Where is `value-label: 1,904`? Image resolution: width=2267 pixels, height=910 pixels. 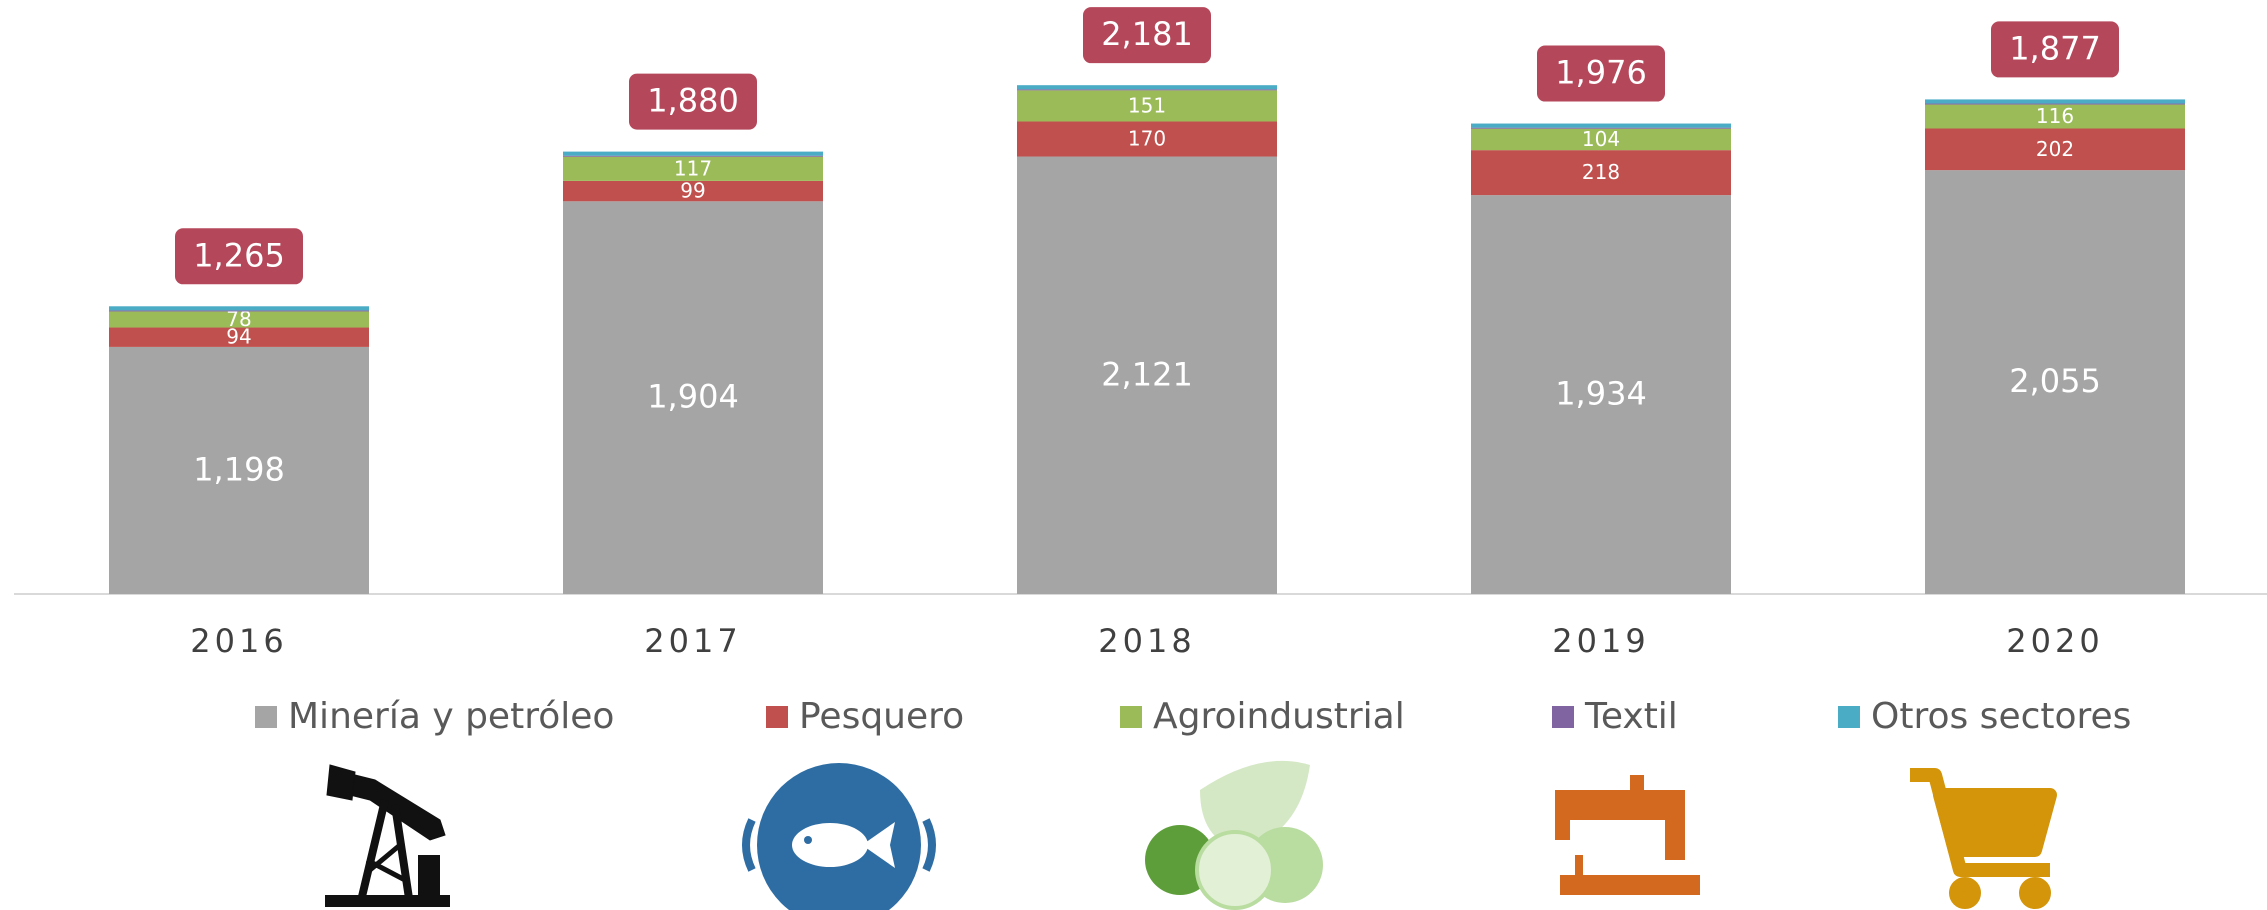 value-label: 1,904 is located at coordinates (693, 397).